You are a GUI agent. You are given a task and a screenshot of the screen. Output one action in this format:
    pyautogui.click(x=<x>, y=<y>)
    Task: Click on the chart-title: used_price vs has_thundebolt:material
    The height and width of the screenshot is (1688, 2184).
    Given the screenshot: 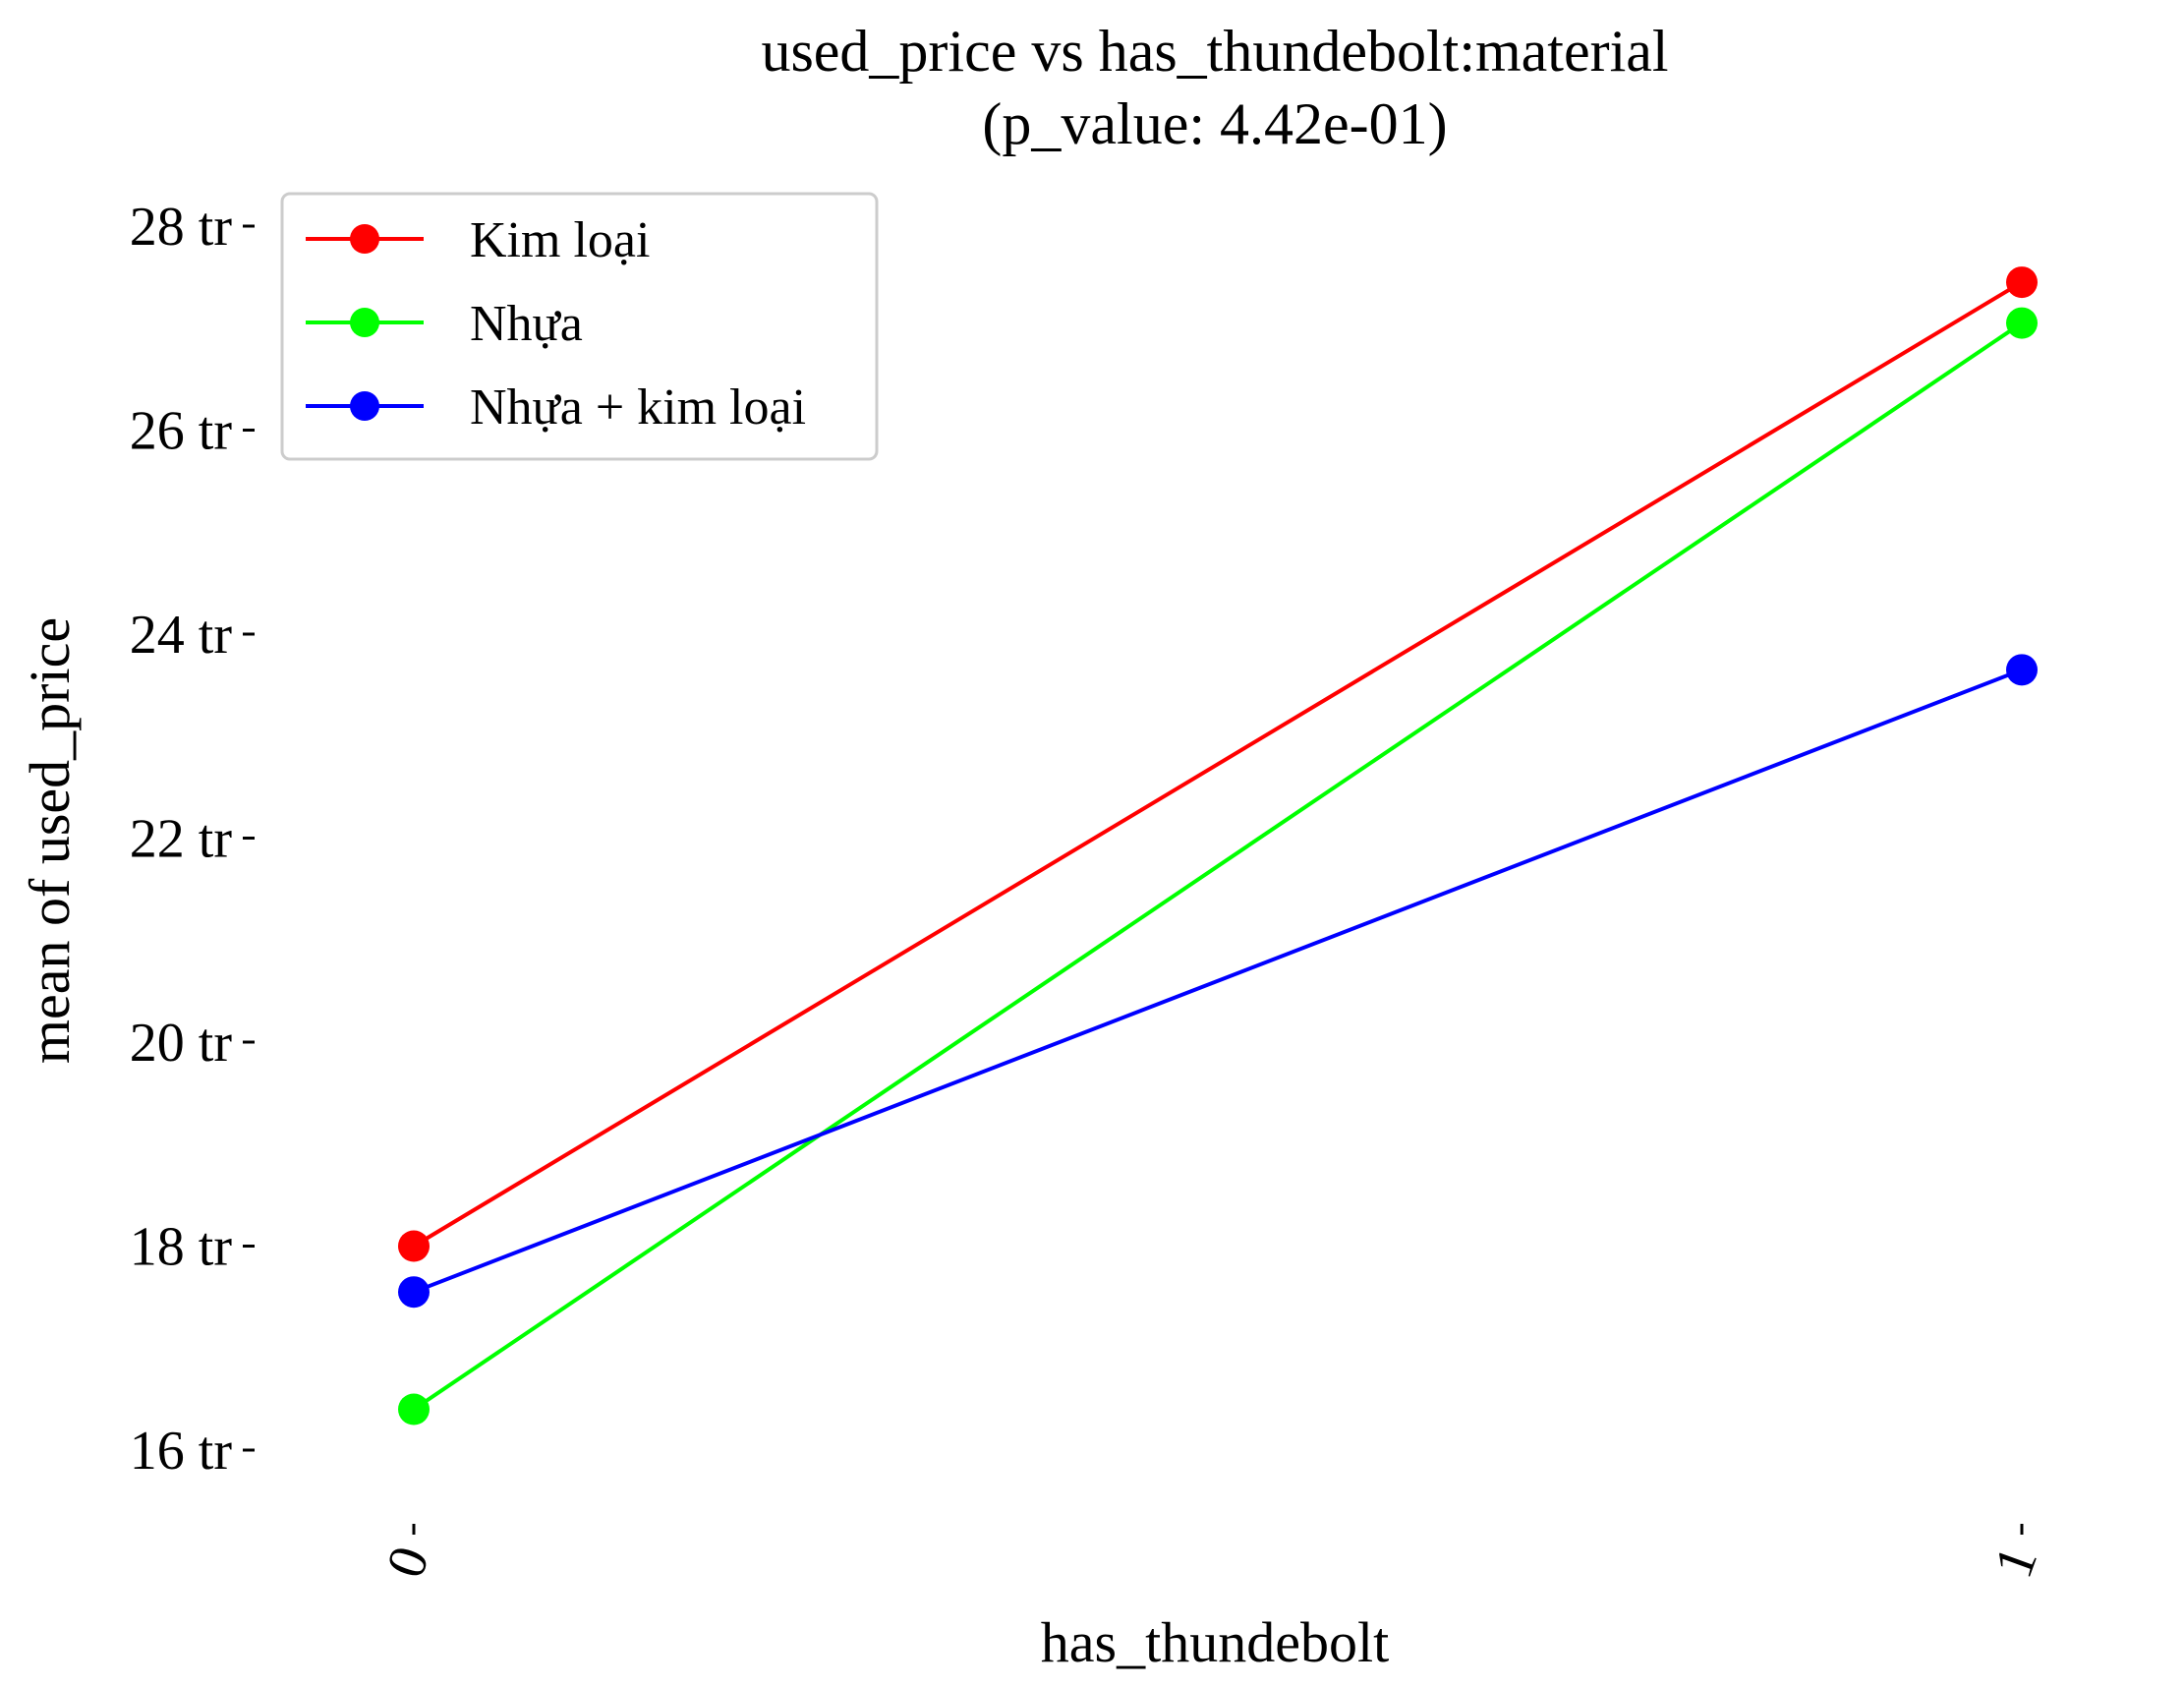 What is the action you would take?
    pyautogui.click(x=1214, y=51)
    